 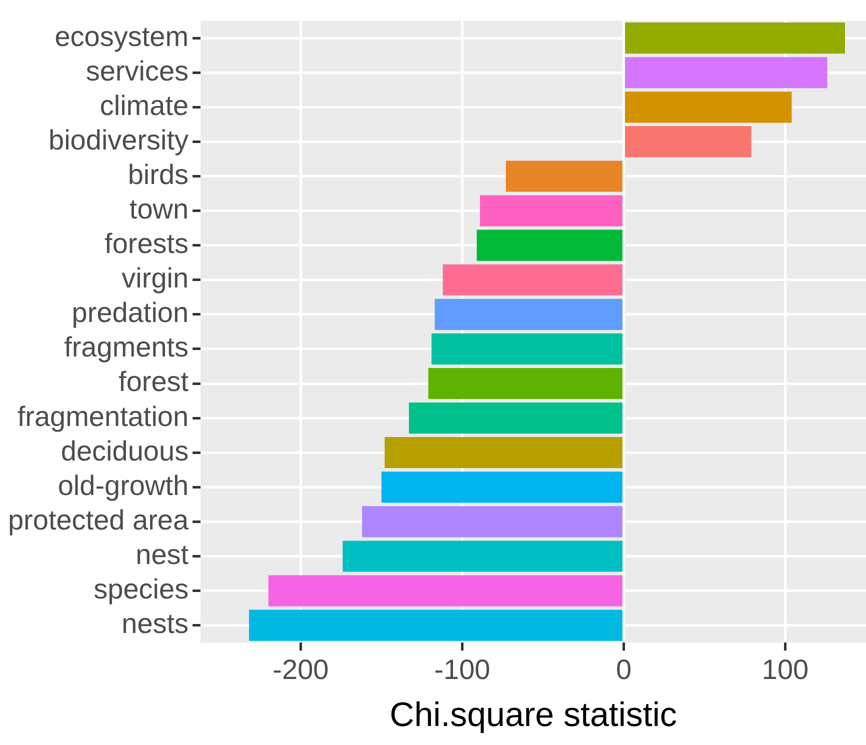 I want to click on y-tick-label: climate, so click(x=144, y=105).